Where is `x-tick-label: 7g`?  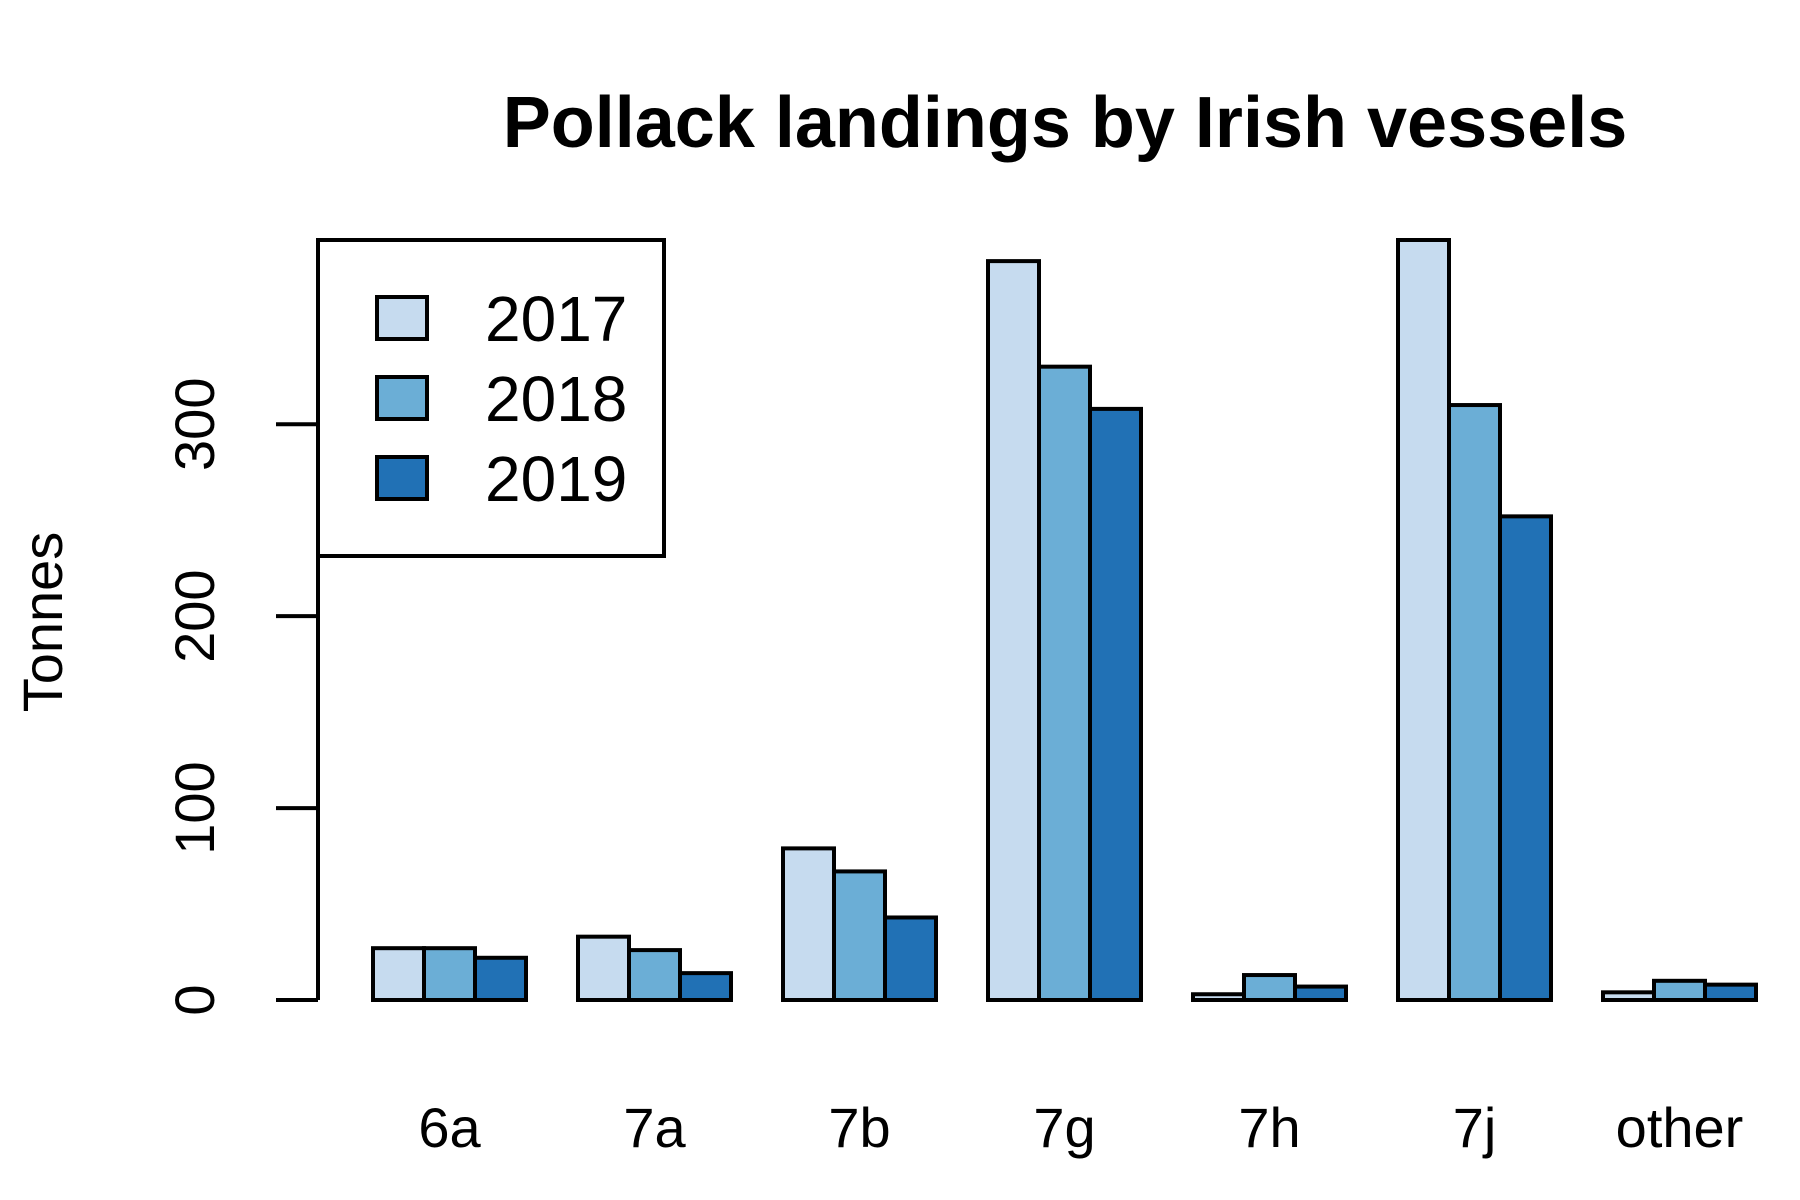
x-tick-label: 7g is located at coordinates (1064, 1127).